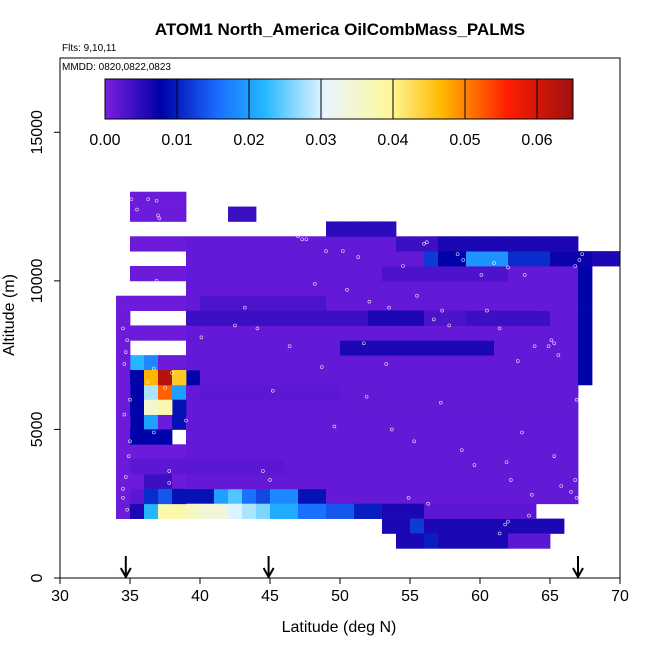  What do you see at coordinates (37, 281) in the screenshot?
I see `y-tick-label: 10000` at bounding box center [37, 281].